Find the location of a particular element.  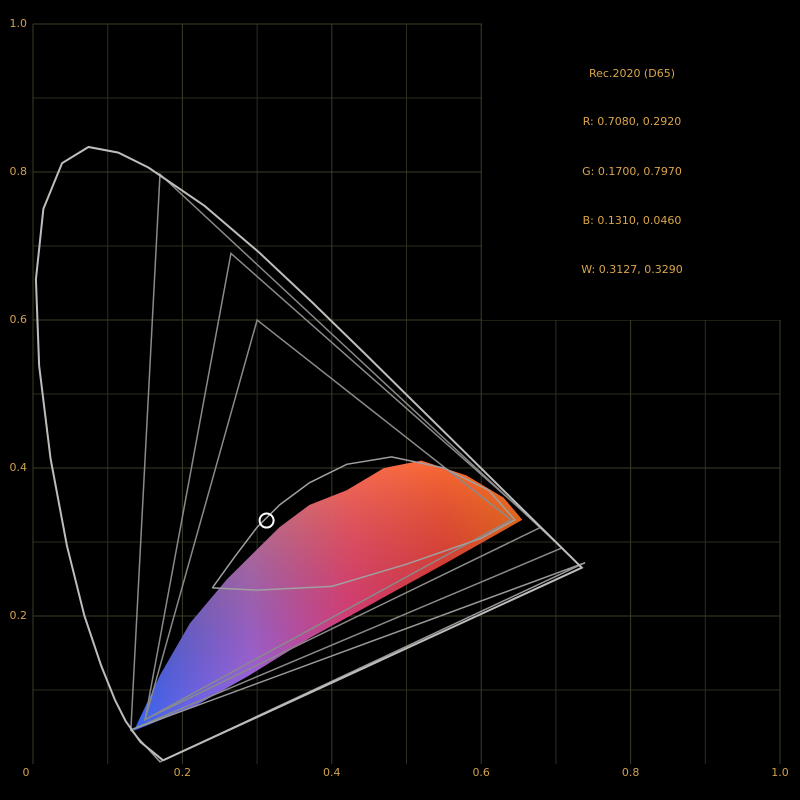

y-tick-label: 0.4 is located at coordinates (19, 467).